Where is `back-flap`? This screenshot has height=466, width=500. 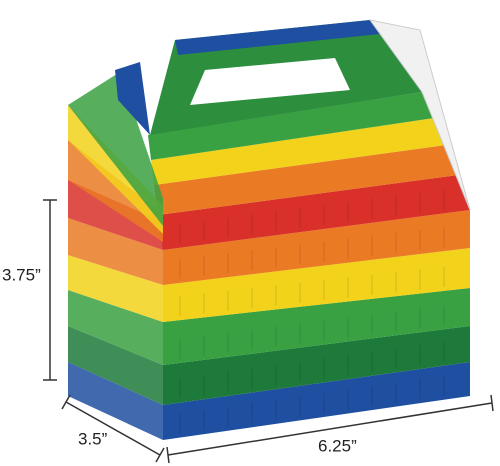
back-flap is located at coordinates (419, 115).